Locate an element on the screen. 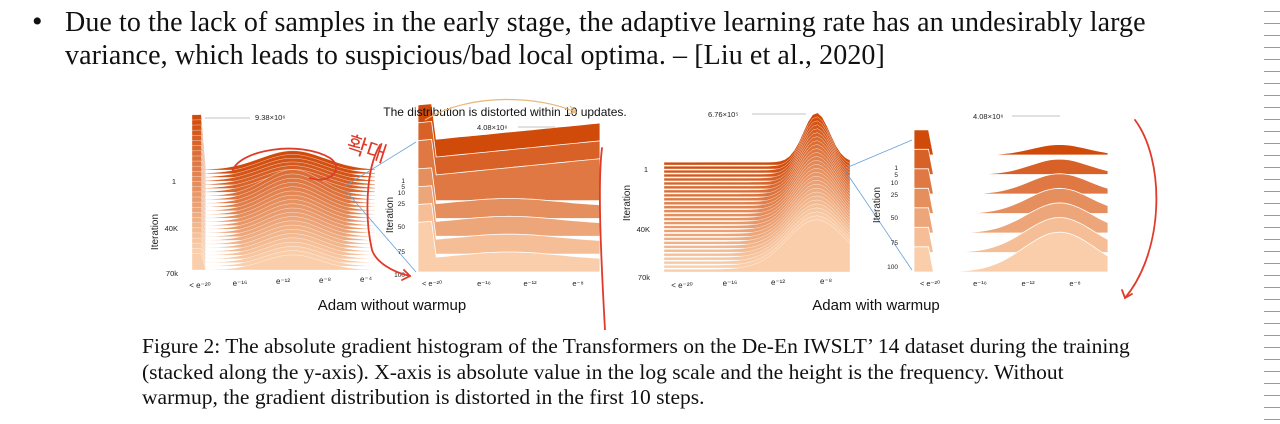  right-main-ridge-layers is located at coordinates (757, 192).